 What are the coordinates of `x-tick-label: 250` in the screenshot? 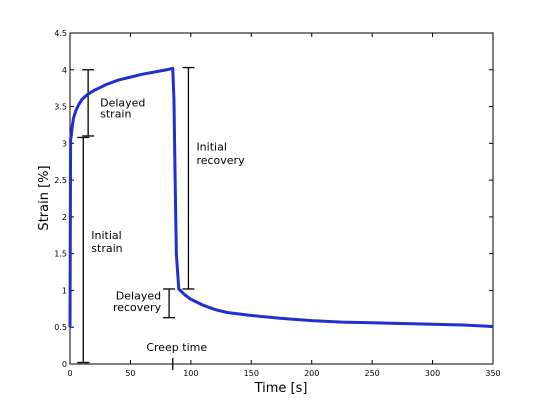 It's located at (372, 373).